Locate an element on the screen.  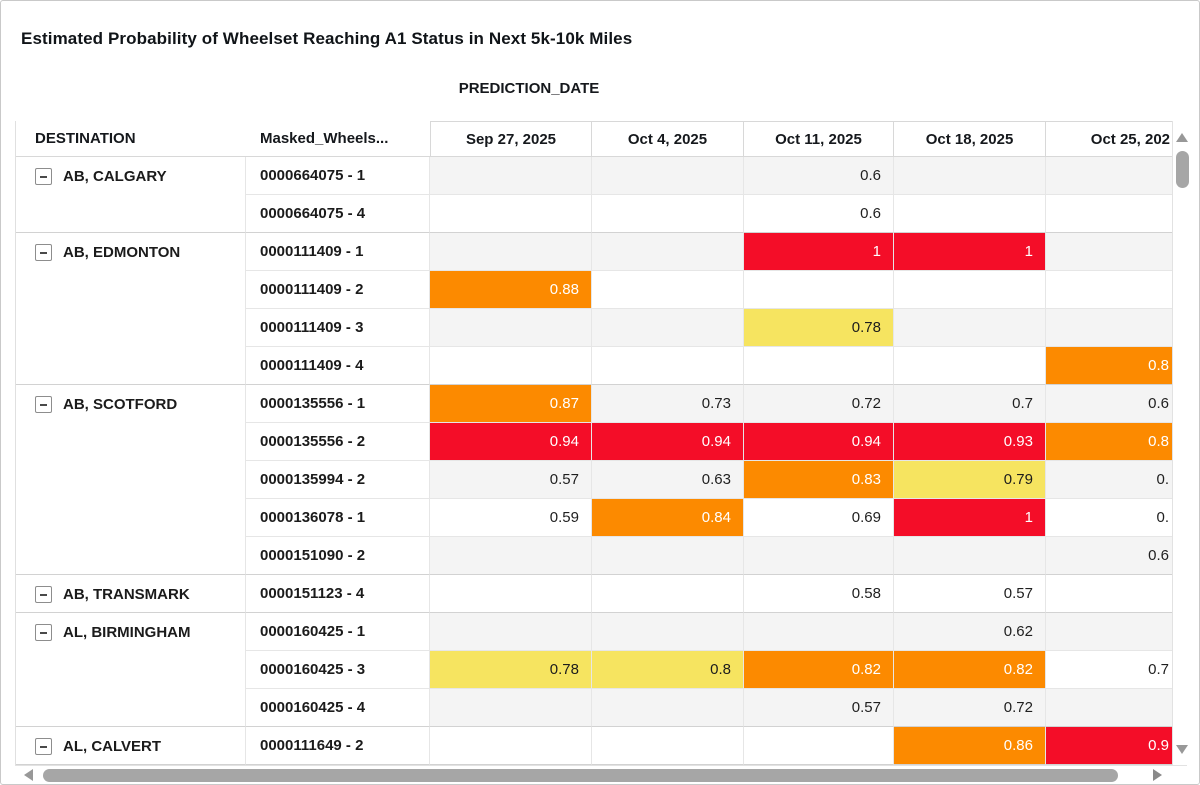
data-cell: 0.59 is located at coordinates (511, 518).